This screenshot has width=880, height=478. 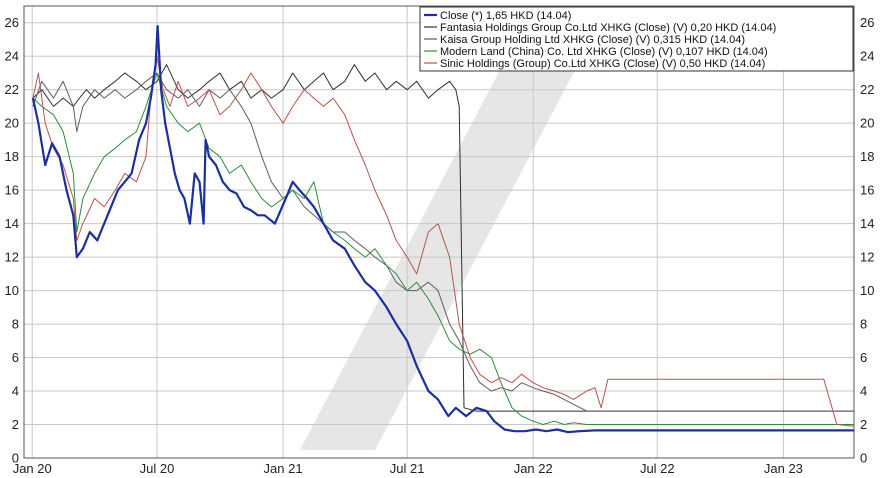 I want to click on y-tick-label-left: 2, so click(x=15, y=424).